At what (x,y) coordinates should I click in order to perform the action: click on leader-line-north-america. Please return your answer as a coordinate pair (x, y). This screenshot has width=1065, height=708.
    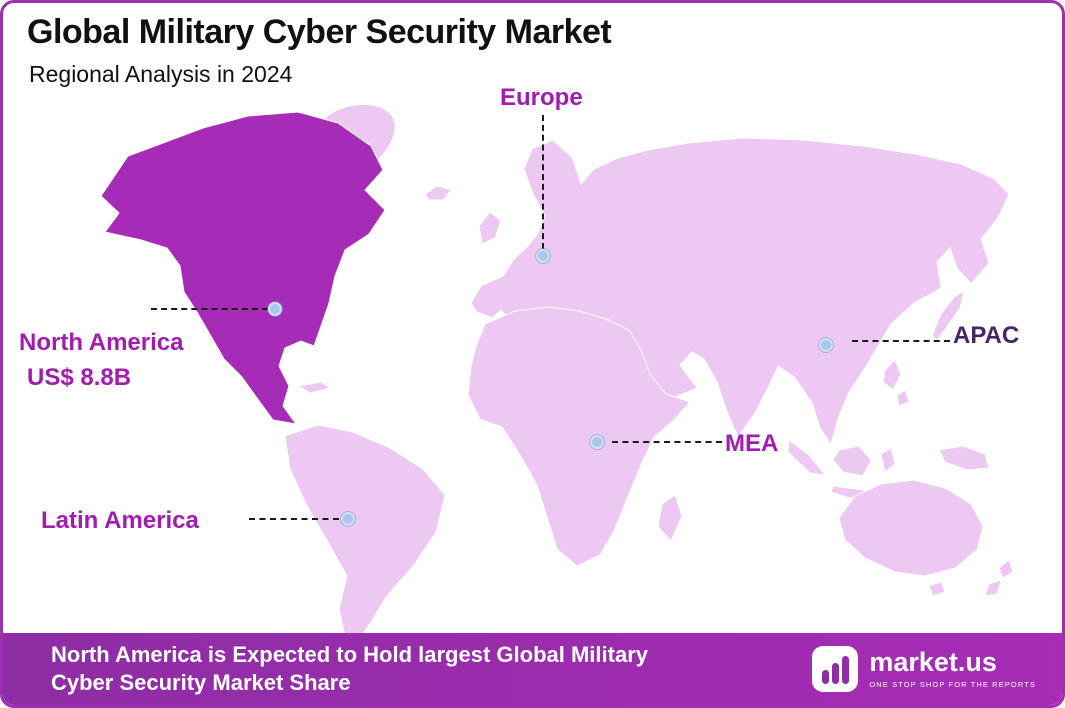
    Looking at the image, I should click on (209, 309).